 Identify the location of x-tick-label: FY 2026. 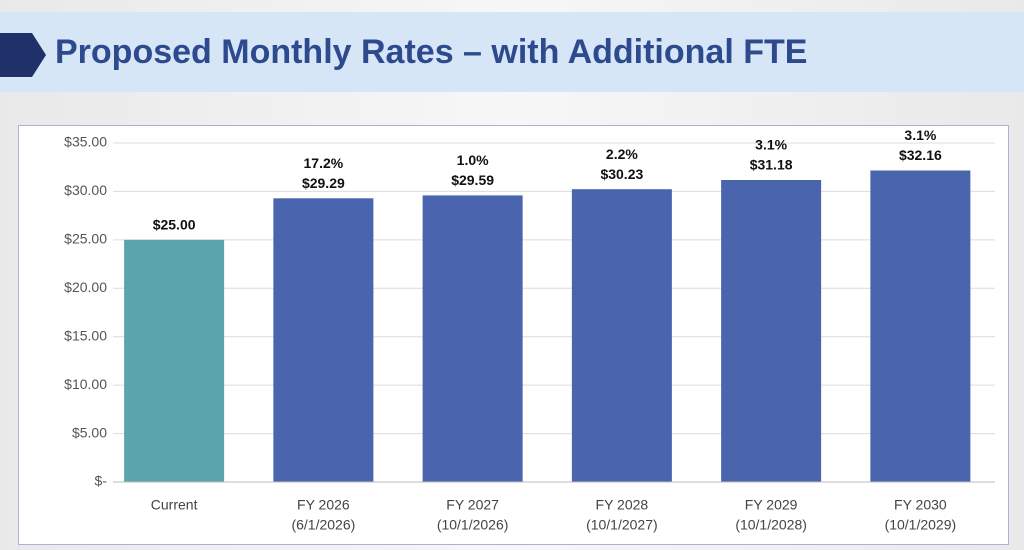
(323, 505).